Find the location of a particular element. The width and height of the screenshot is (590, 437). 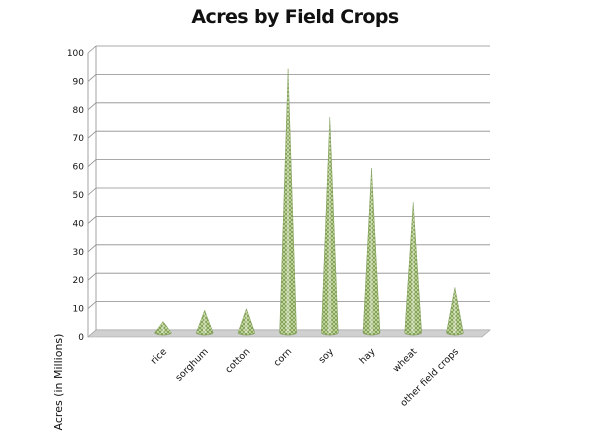

bar-rice is located at coordinates (163, 328).